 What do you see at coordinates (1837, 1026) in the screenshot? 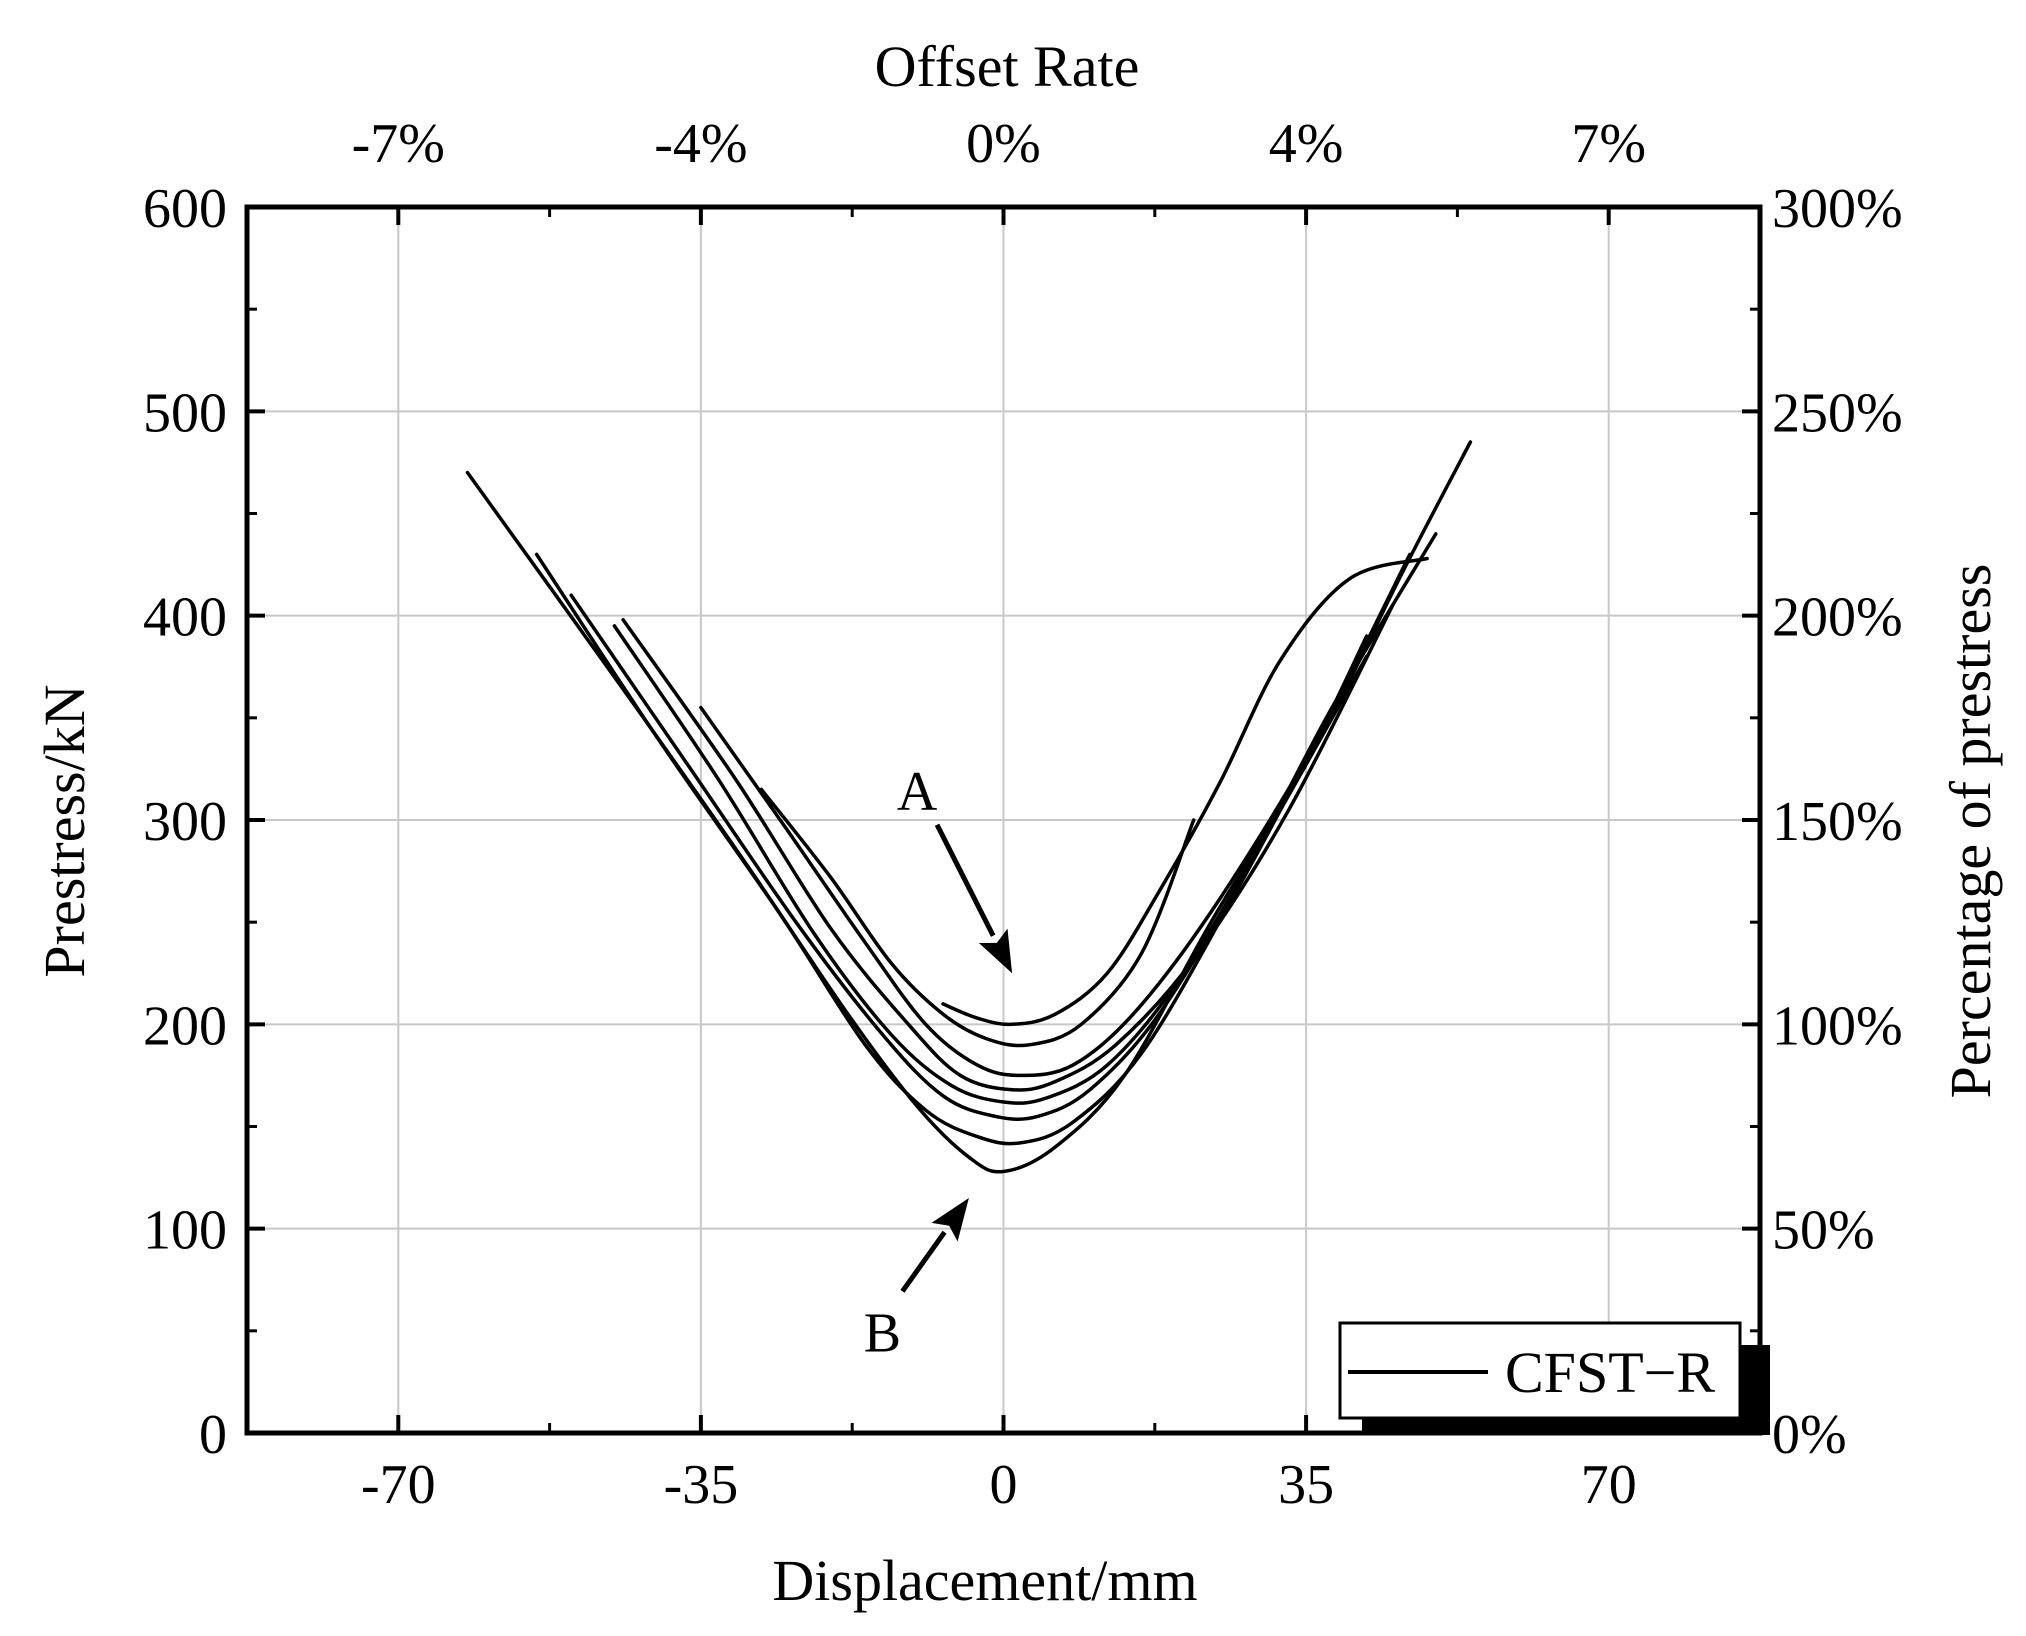
I see `right-tick-label: 100%` at bounding box center [1837, 1026].